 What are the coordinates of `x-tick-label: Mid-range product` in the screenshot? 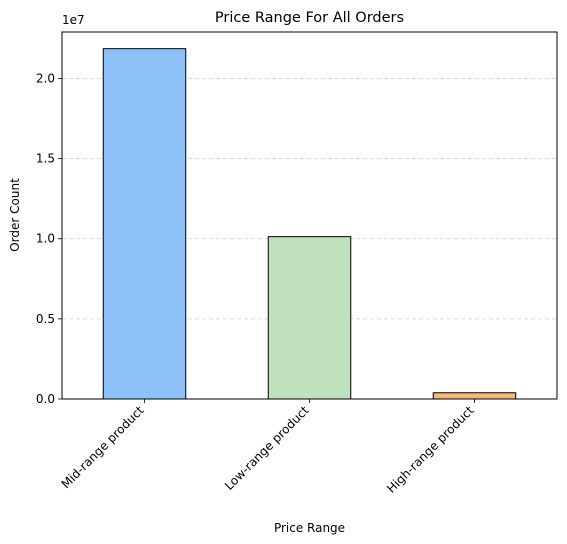 It's located at (103, 447).